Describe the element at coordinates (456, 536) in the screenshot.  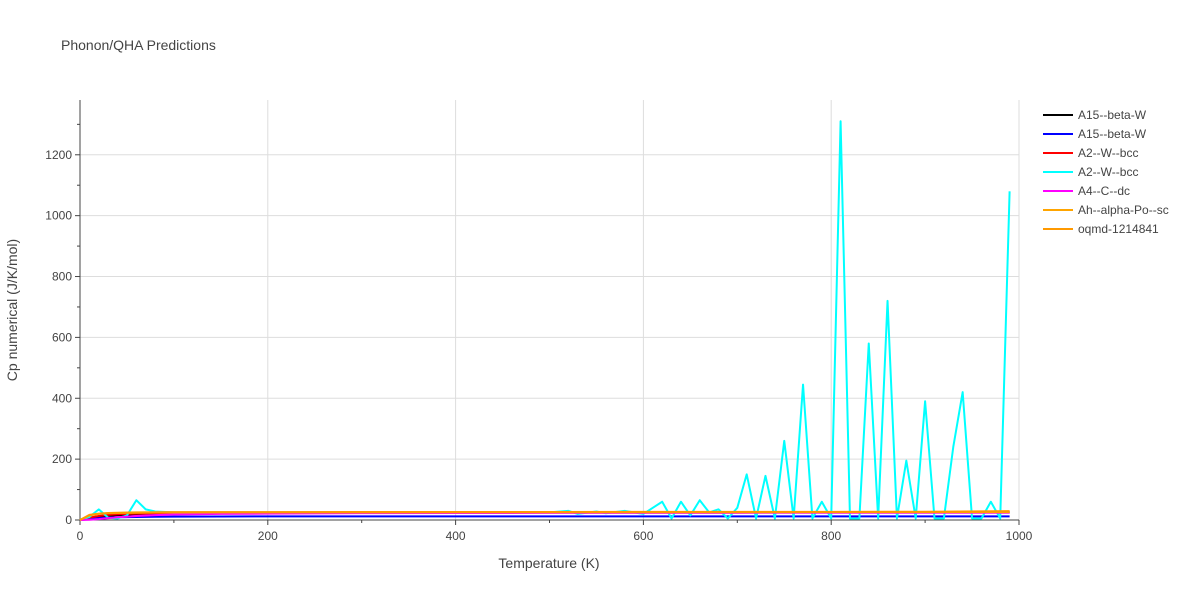
I see `x-tick-label: 400` at that location.